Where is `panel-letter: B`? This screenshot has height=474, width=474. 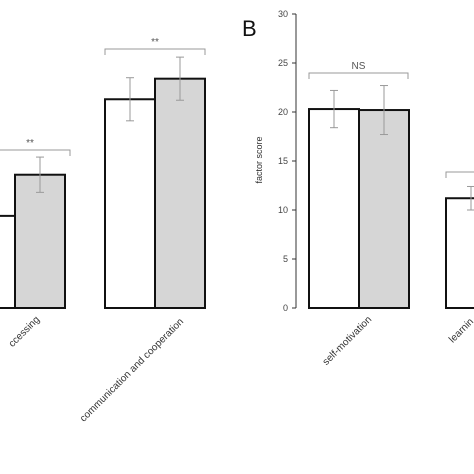 panel-letter: B is located at coordinates (249, 28).